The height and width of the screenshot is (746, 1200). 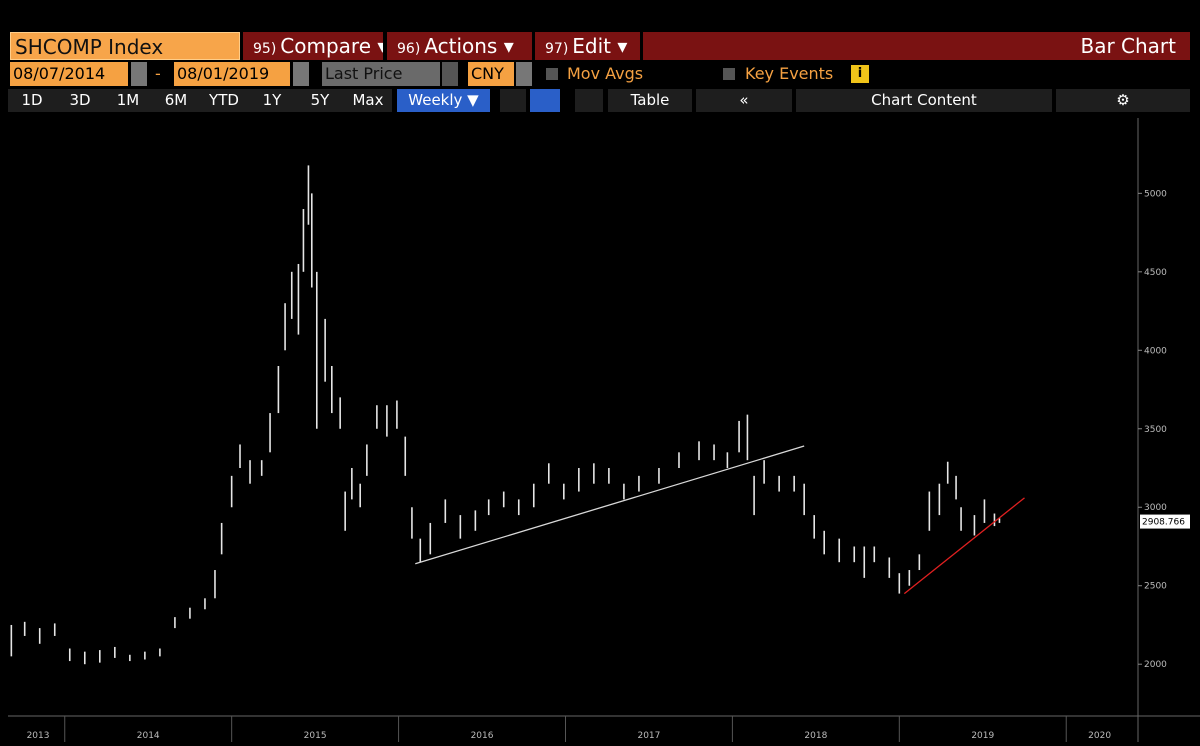 What do you see at coordinates (32, 100) in the screenshot?
I see `period-button: 1D` at bounding box center [32, 100].